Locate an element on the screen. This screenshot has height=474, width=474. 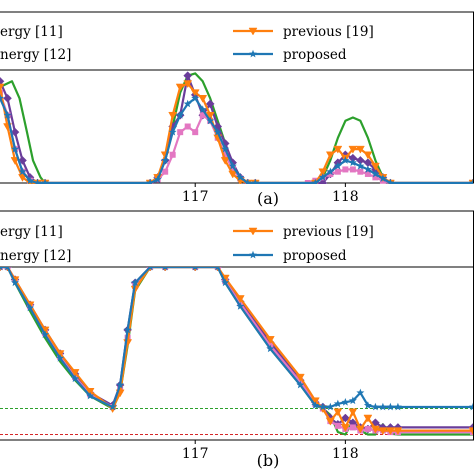
legend-entry: previous [19] is located at coordinates (303, 232).